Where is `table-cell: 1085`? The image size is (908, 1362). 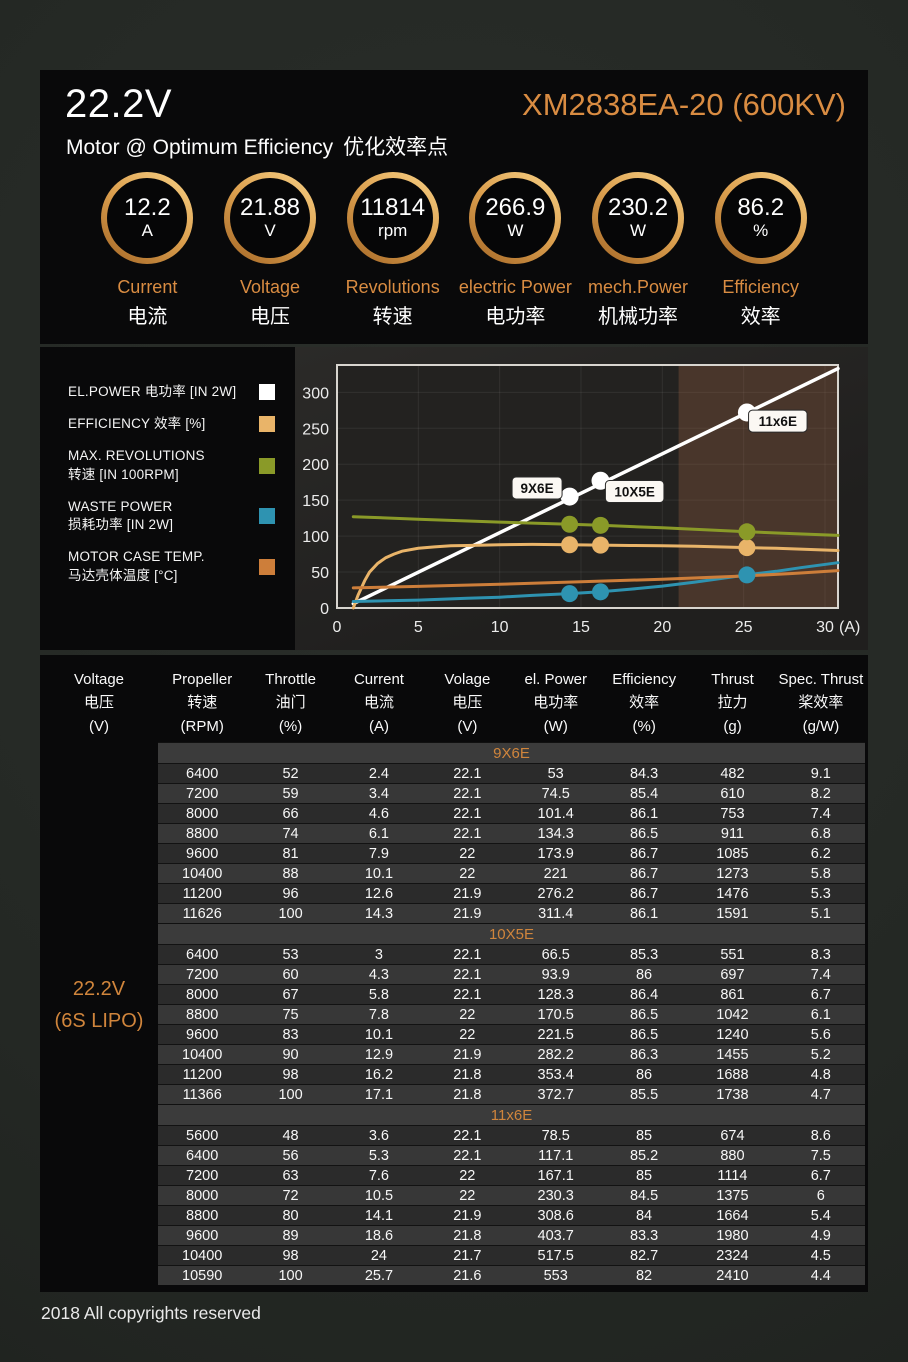 table-cell: 1085 is located at coordinates (732, 853).